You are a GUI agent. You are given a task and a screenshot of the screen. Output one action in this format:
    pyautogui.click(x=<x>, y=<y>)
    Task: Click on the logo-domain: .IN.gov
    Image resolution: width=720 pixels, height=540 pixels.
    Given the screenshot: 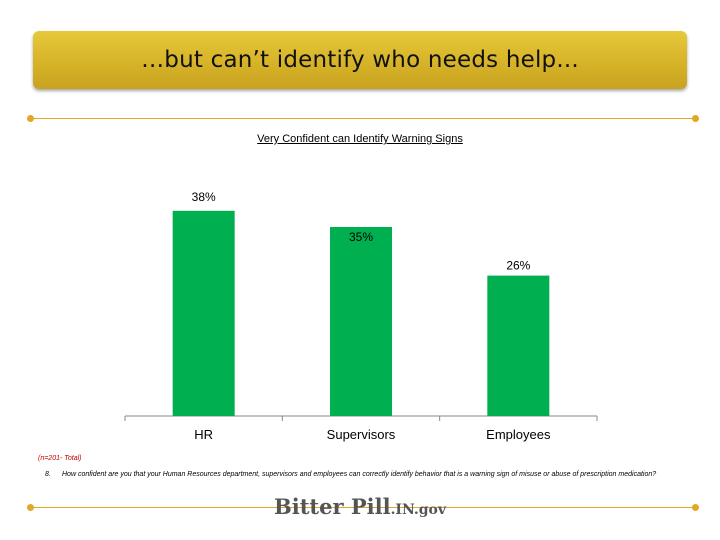 What is the action you would take?
    pyautogui.click(x=418, y=510)
    